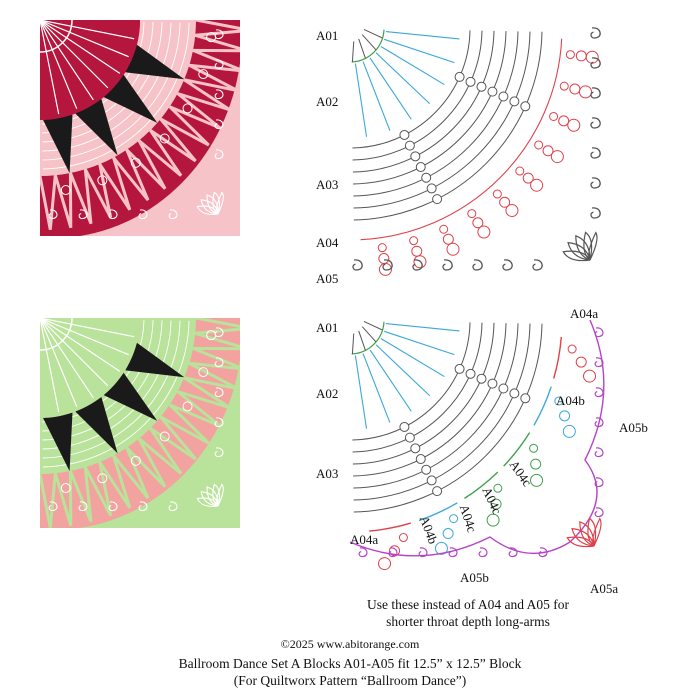 The height and width of the screenshot is (700, 700). I want to click on block-preview-green-art, so click(140, 423).